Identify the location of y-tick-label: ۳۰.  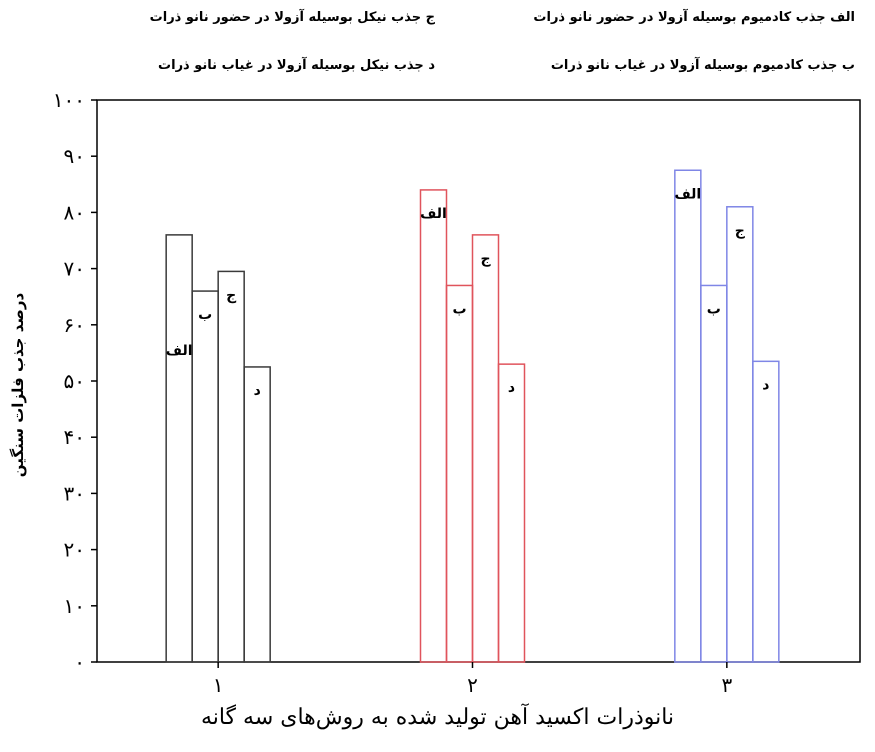
(74, 493).